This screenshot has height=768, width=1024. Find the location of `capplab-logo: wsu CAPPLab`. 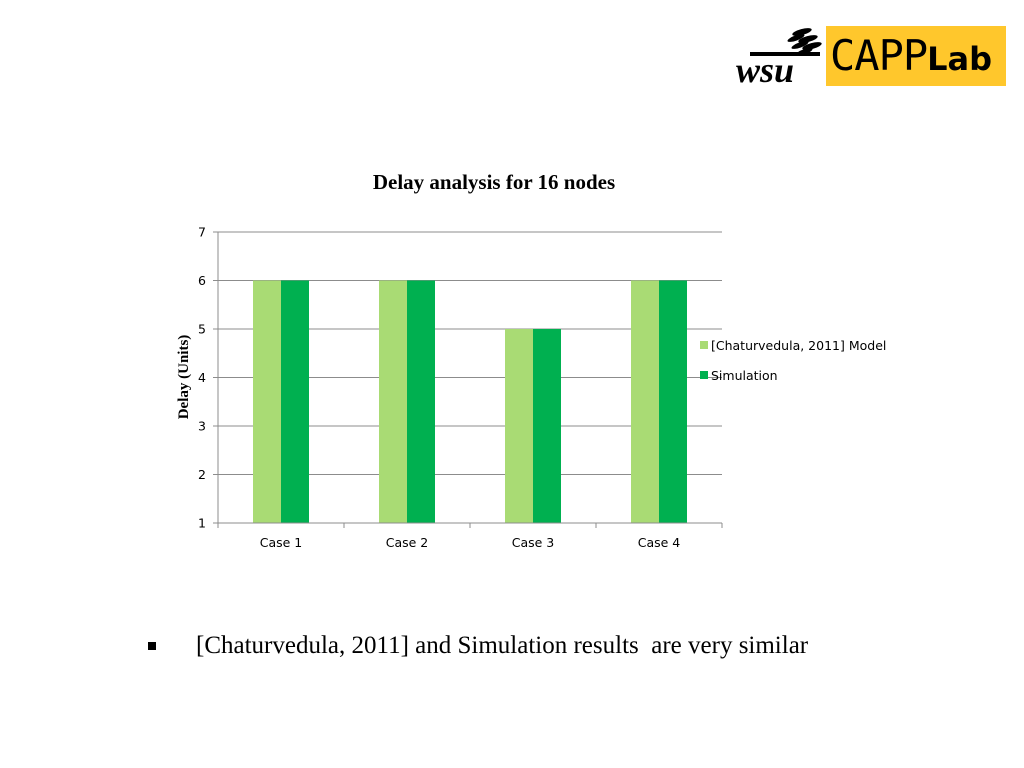

capplab-logo: wsu CAPPLab is located at coordinates (868, 56).